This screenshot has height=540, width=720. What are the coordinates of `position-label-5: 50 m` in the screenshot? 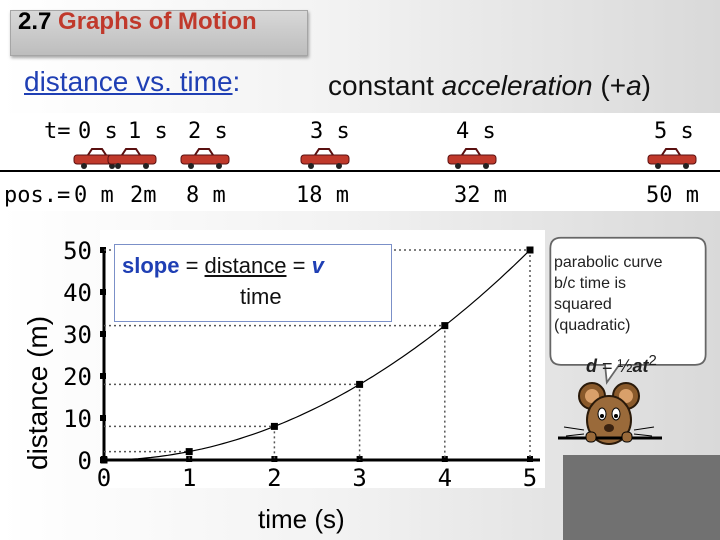 It's located at (672, 195).